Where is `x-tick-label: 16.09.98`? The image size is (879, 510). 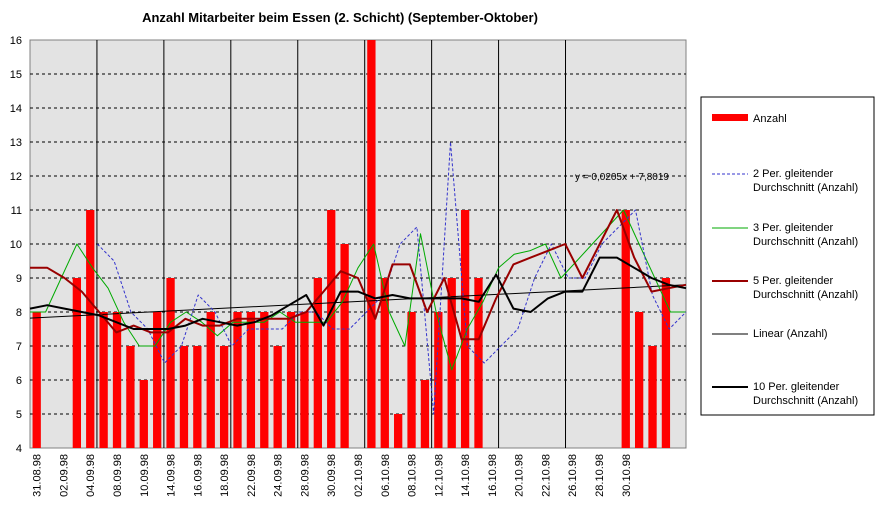
x-tick-label: 16.09.98 is located at coordinates (198, 475).